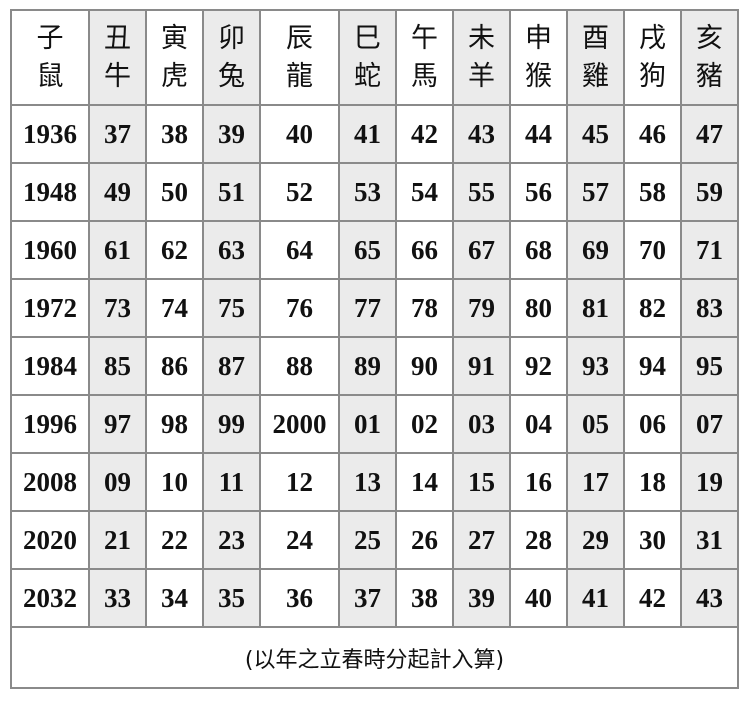 Image resolution: width=749 pixels, height=703 pixels. What do you see at coordinates (117, 308) in the screenshot?
I see `year-cell: 73` at bounding box center [117, 308].